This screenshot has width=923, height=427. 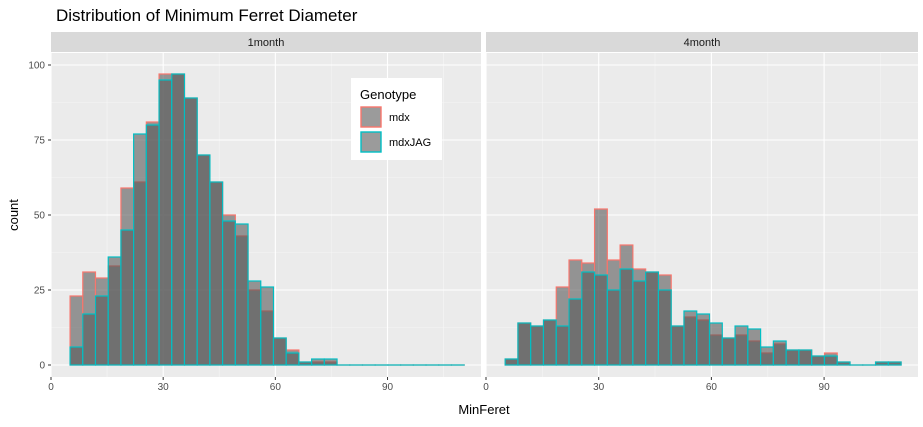 I want to click on y-tick-label: 25, so click(x=40, y=291).